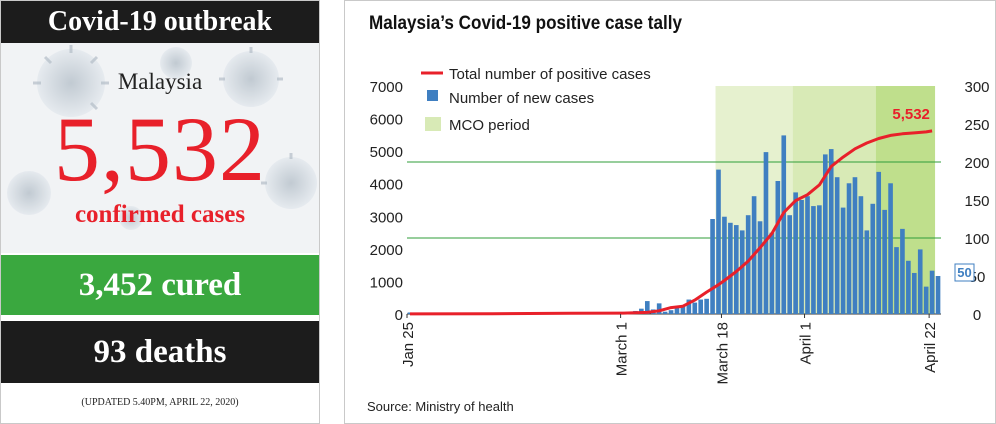 This screenshot has height=424, width=996. Describe the element at coordinates (550, 74) in the screenshot. I see `legend-label: Total number of positive cases` at that location.